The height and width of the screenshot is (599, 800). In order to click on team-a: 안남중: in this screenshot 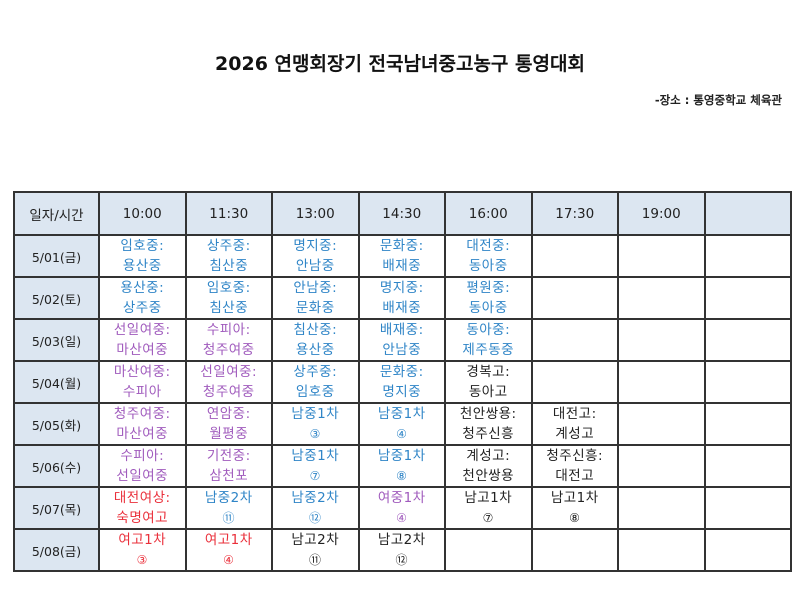, I will do `click(315, 288)`.